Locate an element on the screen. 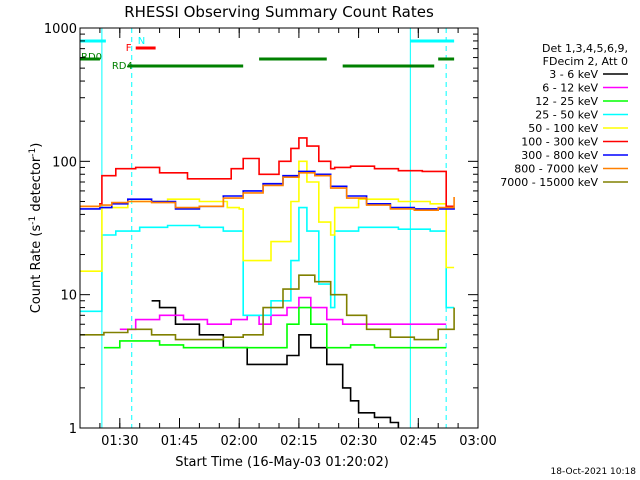 Image resolution: width=640 pixels, height=480 pixels. legend-label-7: 800 - 7000 keV is located at coordinates (556, 169).